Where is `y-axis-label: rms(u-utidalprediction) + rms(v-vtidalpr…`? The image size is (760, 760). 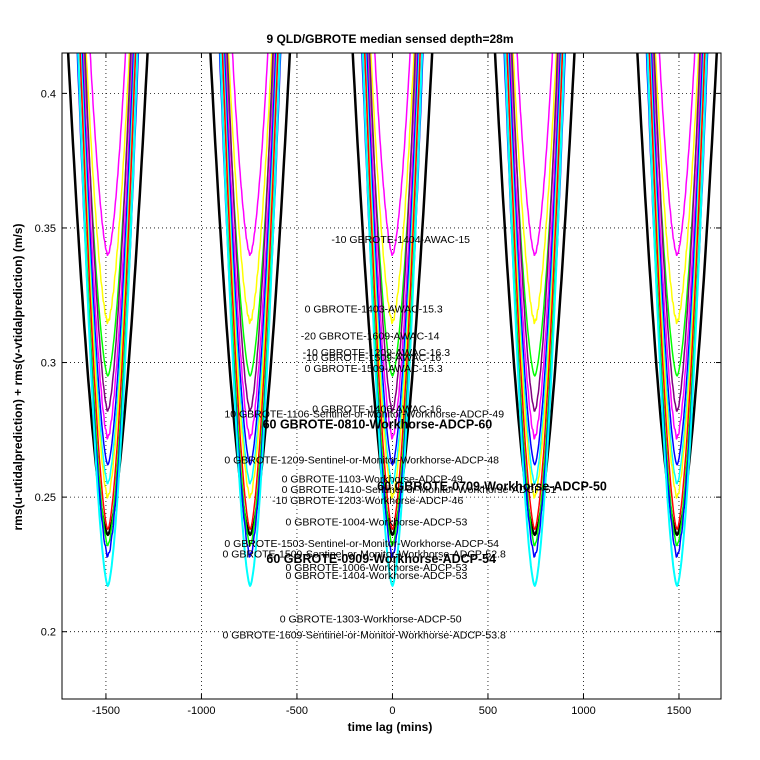 y-axis-label: rms(u-utidalprediction) + rms(v-vtidalpr… is located at coordinates (18, 376).